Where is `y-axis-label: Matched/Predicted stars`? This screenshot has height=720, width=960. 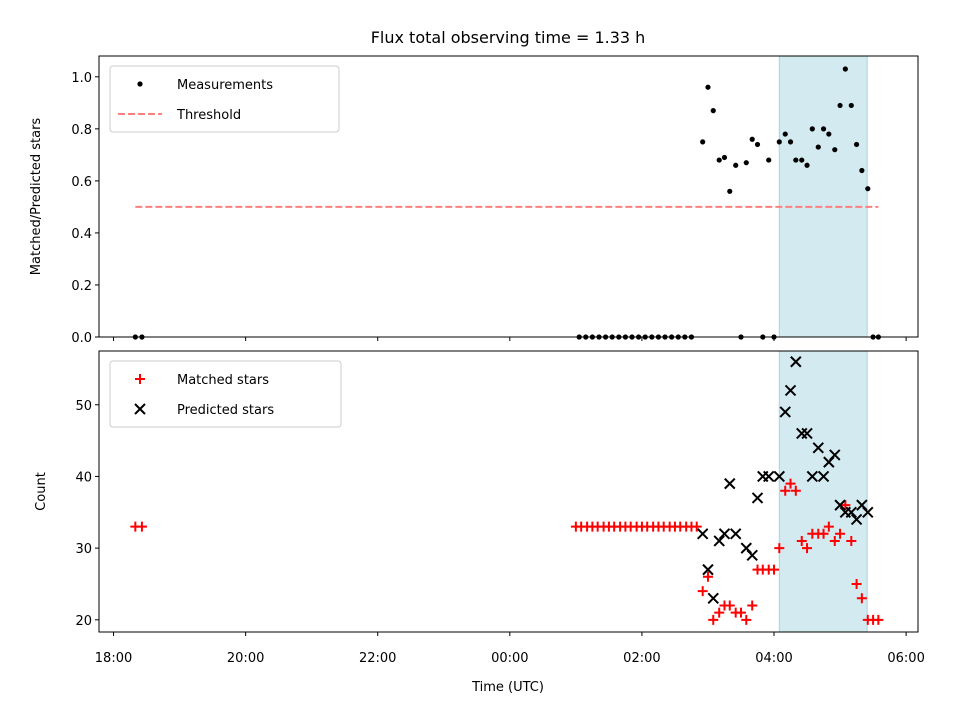
y-axis-label: Matched/Predicted stars is located at coordinates (36, 197).